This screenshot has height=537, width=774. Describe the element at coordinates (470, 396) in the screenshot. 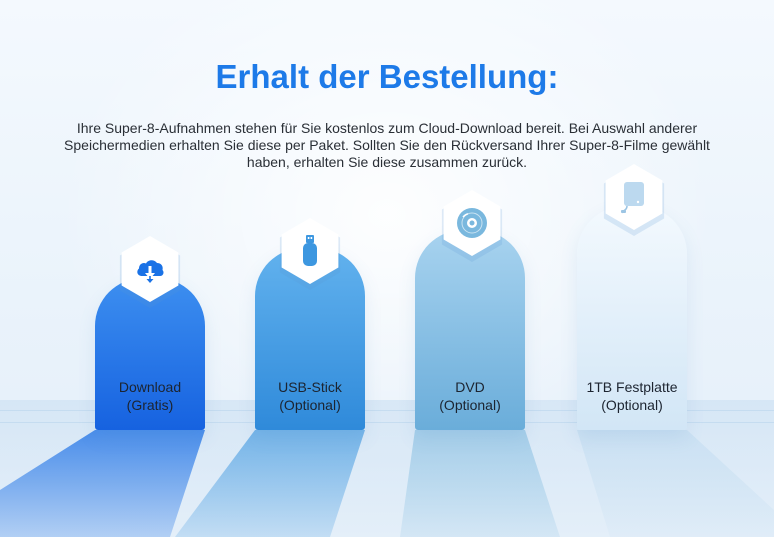

I see `option-label-dvd: DVD (Optional)` at that location.